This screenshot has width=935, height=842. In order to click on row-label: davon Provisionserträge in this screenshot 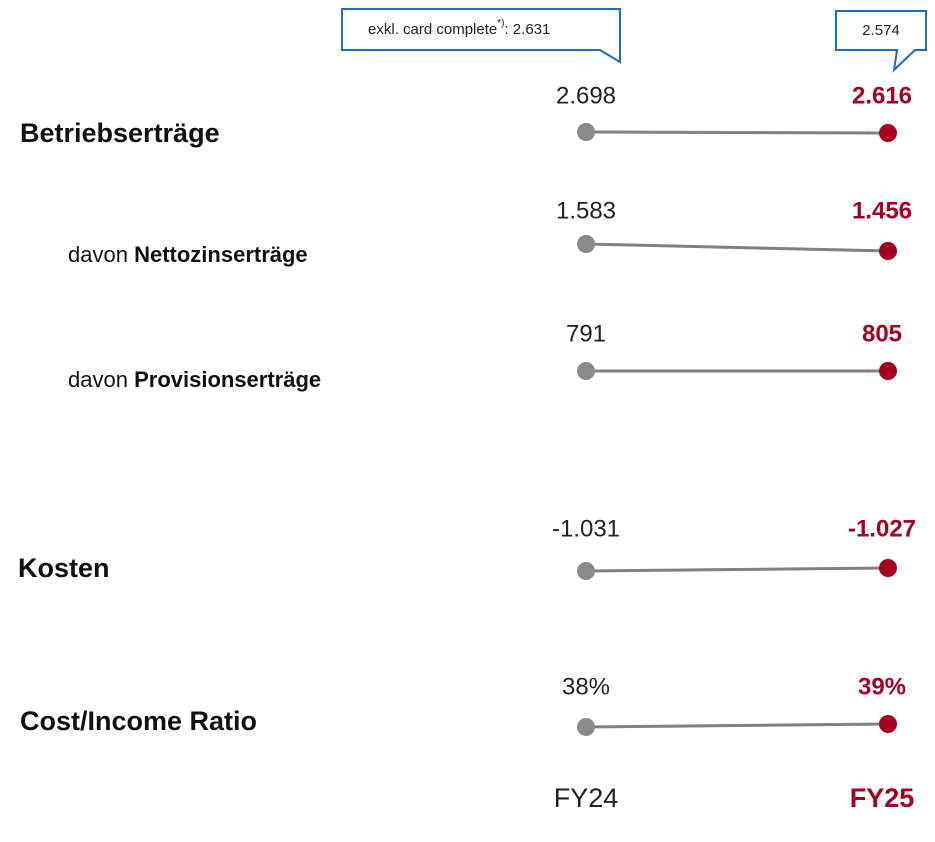, I will do `click(194, 379)`.